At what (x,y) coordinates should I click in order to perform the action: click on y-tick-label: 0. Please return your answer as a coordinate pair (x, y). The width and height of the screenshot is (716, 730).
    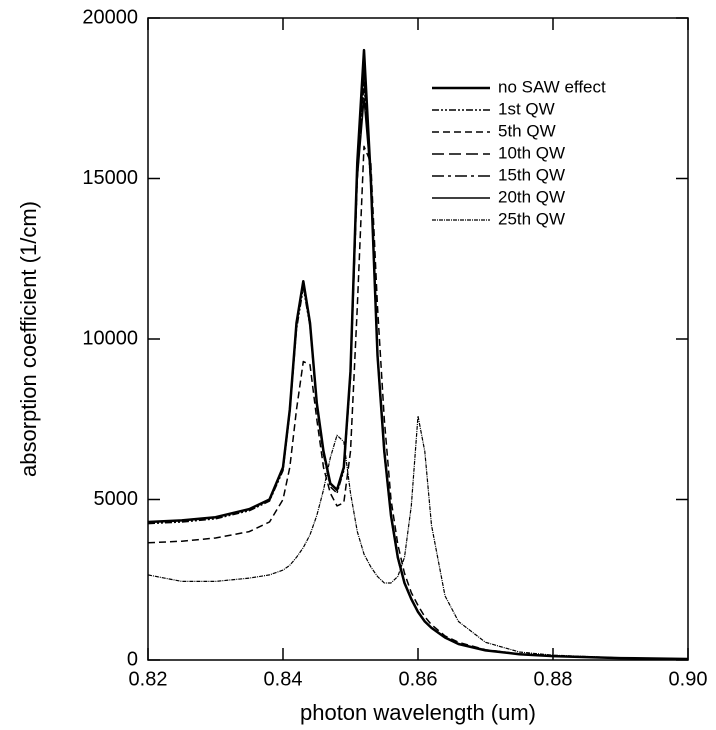
    Looking at the image, I should click on (132, 659).